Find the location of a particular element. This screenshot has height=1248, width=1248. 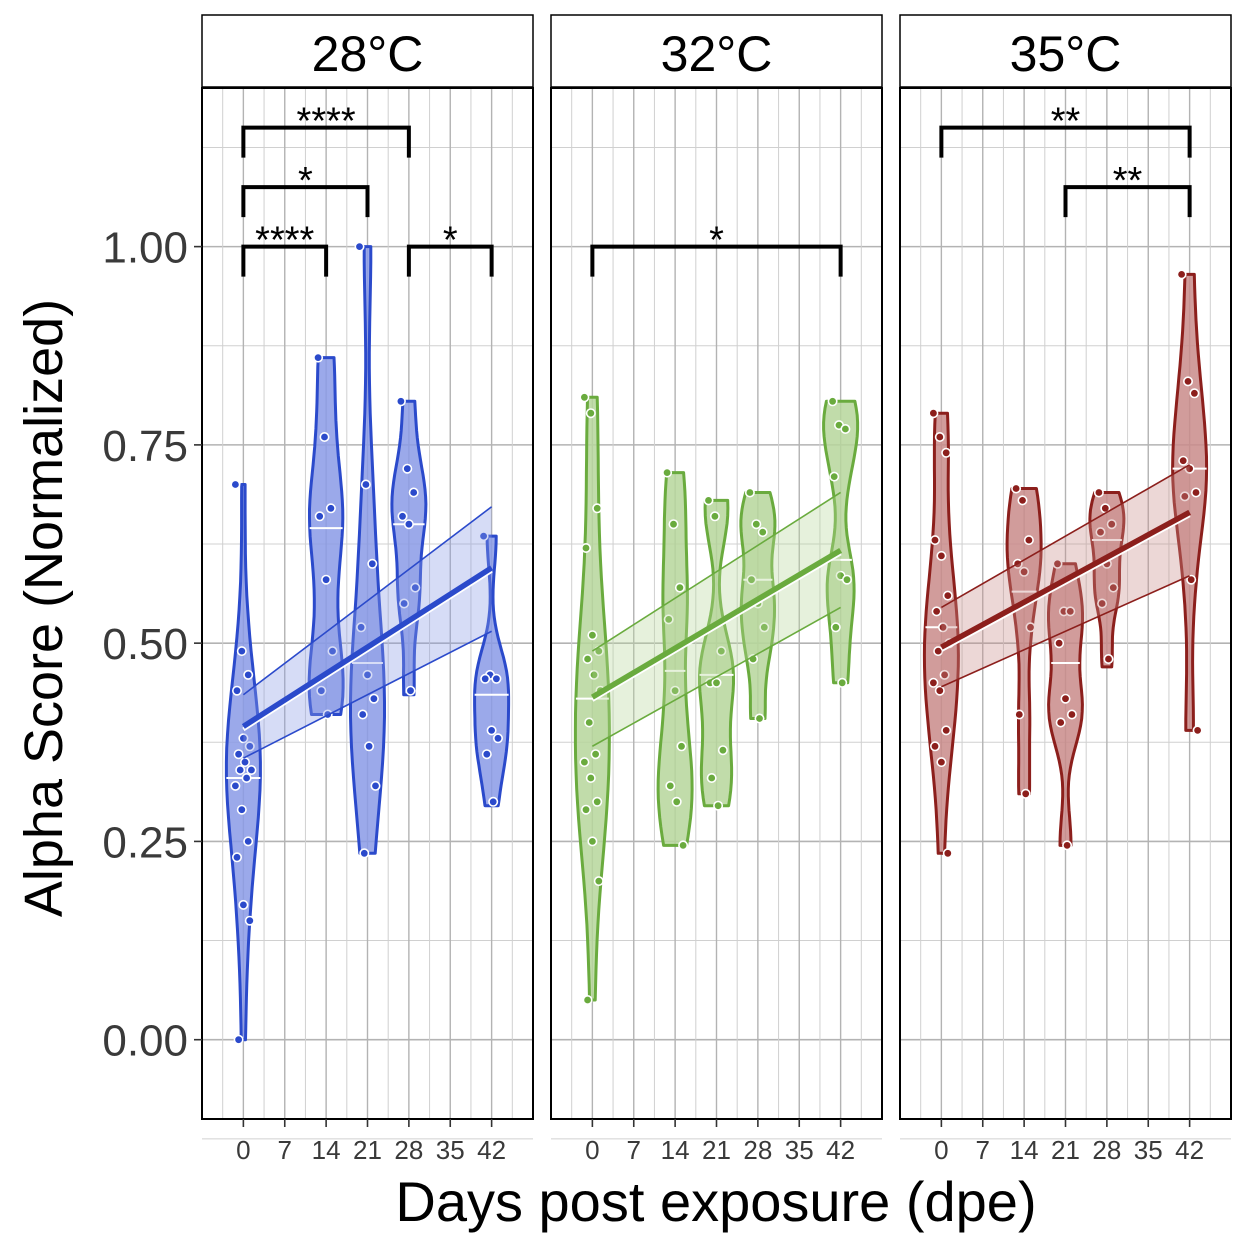

violin-21dpe is located at coordinates (716, 653).